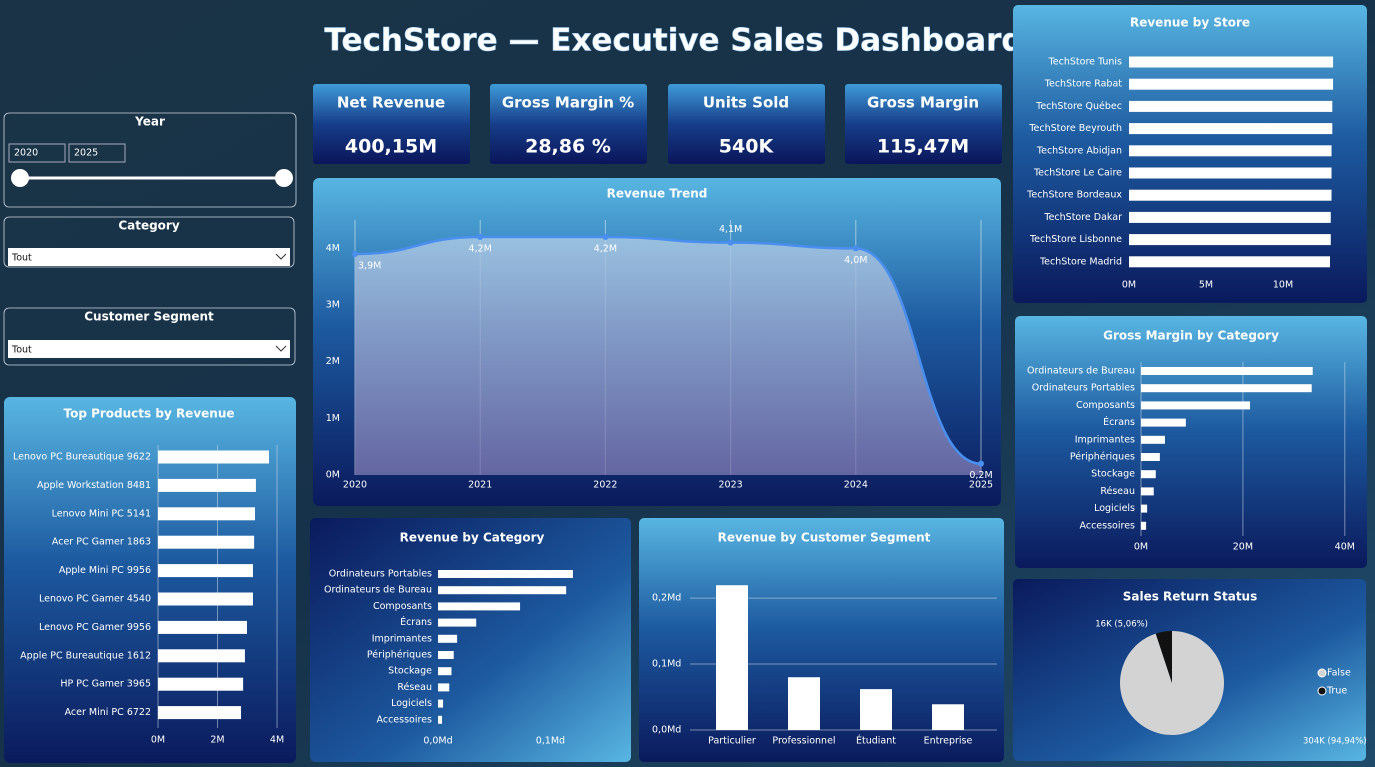  What do you see at coordinates (391, 103) in the screenshot?
I see `kpi-label: Net Revenue` at bounding box center [391, 103].